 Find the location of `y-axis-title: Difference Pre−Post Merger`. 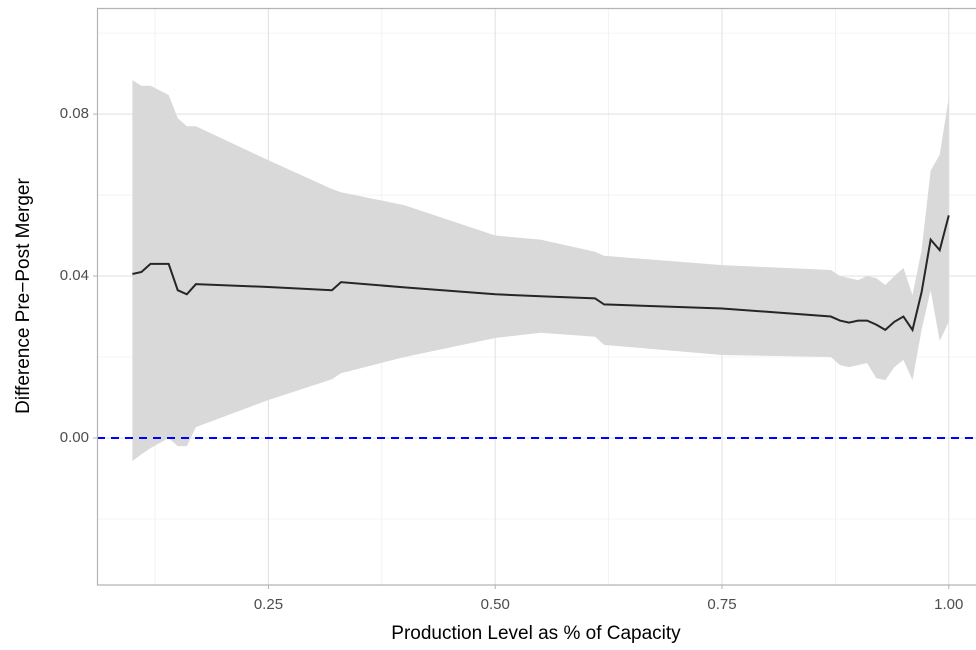

y-axis-title: Difference Pre−Post Merger is located at coordinates (23, 295).